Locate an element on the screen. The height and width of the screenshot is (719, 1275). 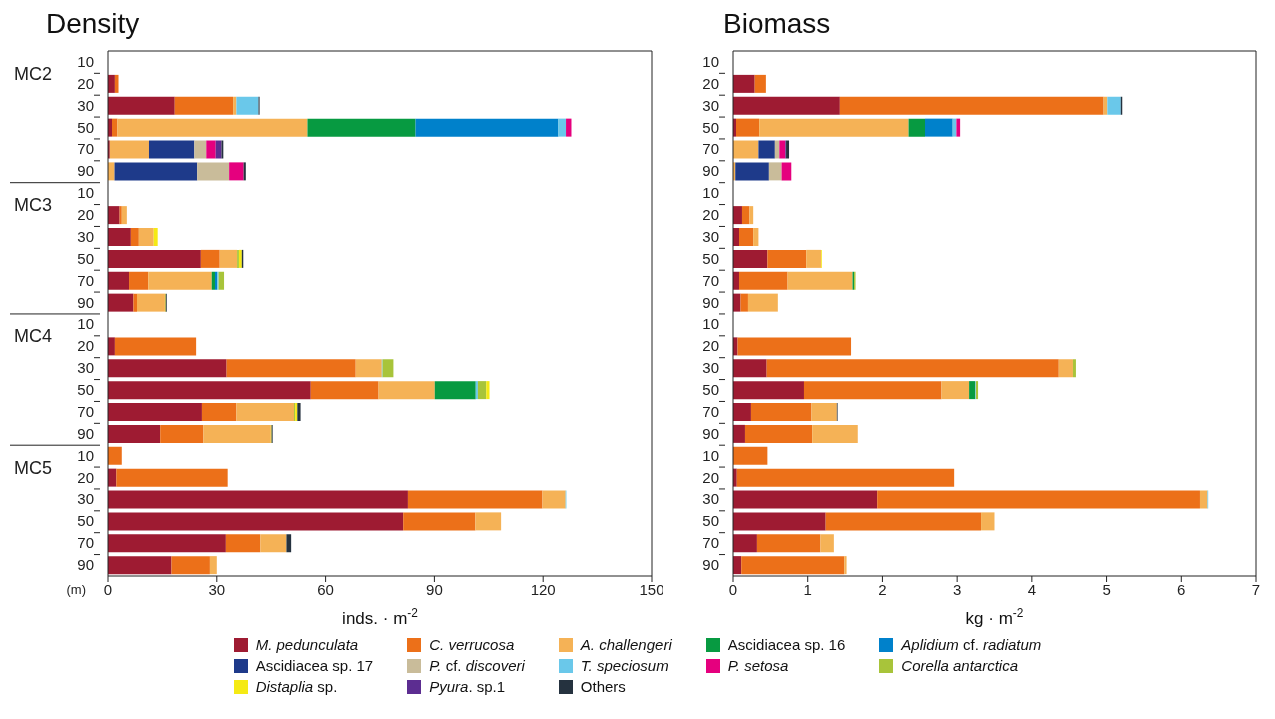
x-tick-label: 3 is located at coordinates (957, 589).